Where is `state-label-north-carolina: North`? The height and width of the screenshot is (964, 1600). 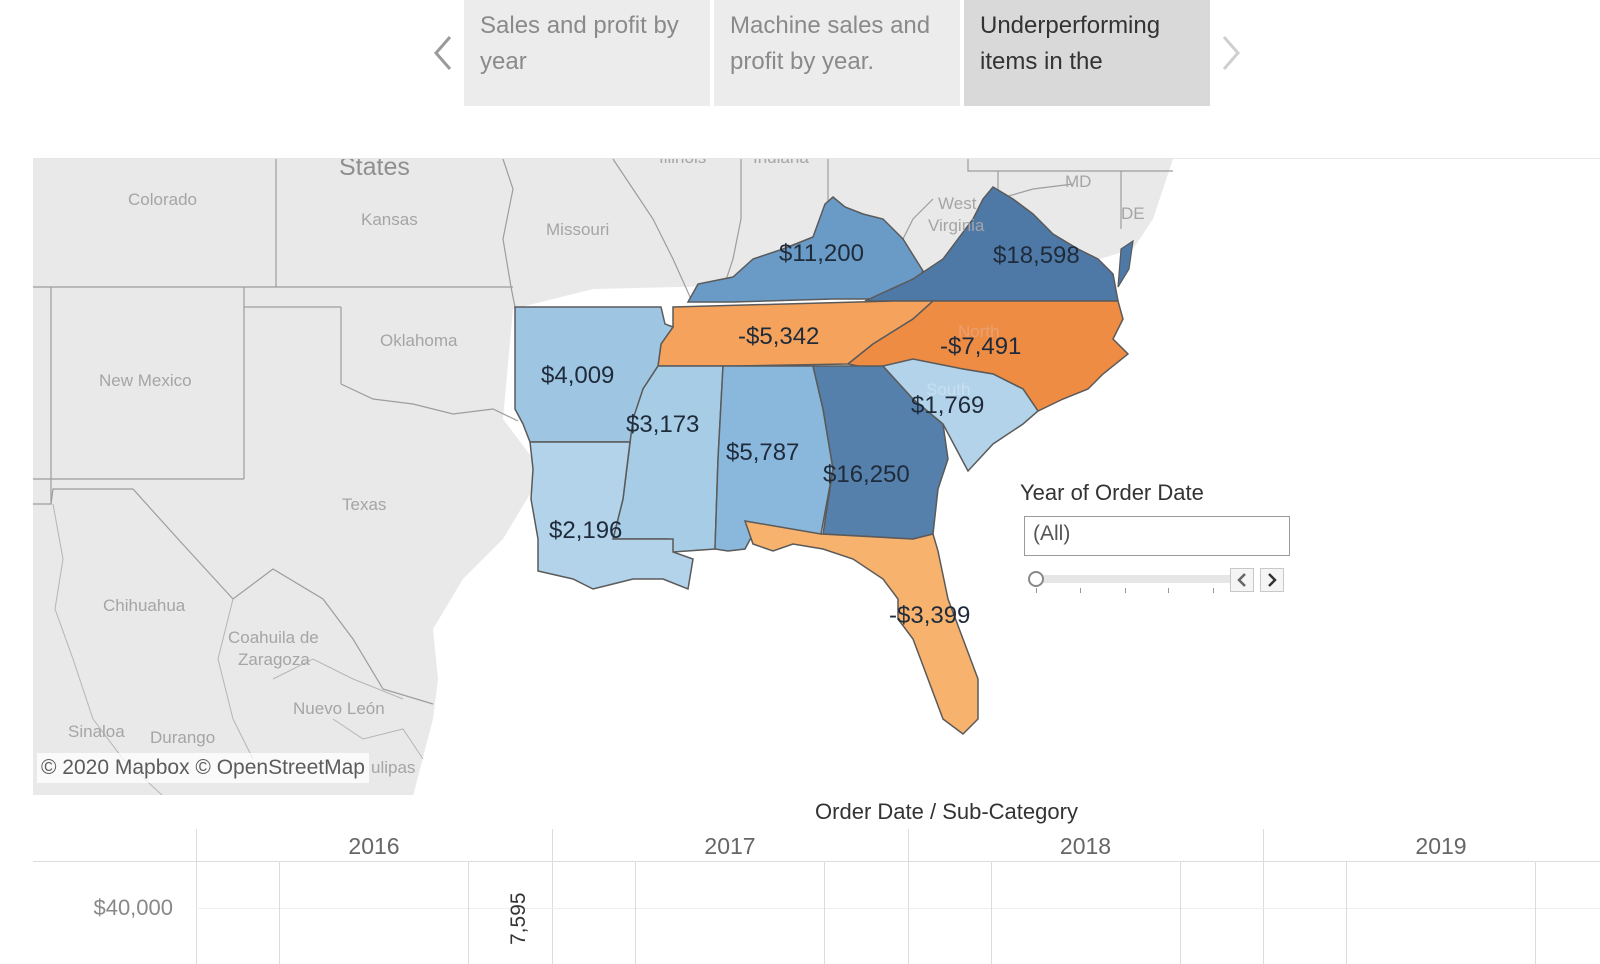
state-label-north-carolina: North is located at coordinates (979, 331).